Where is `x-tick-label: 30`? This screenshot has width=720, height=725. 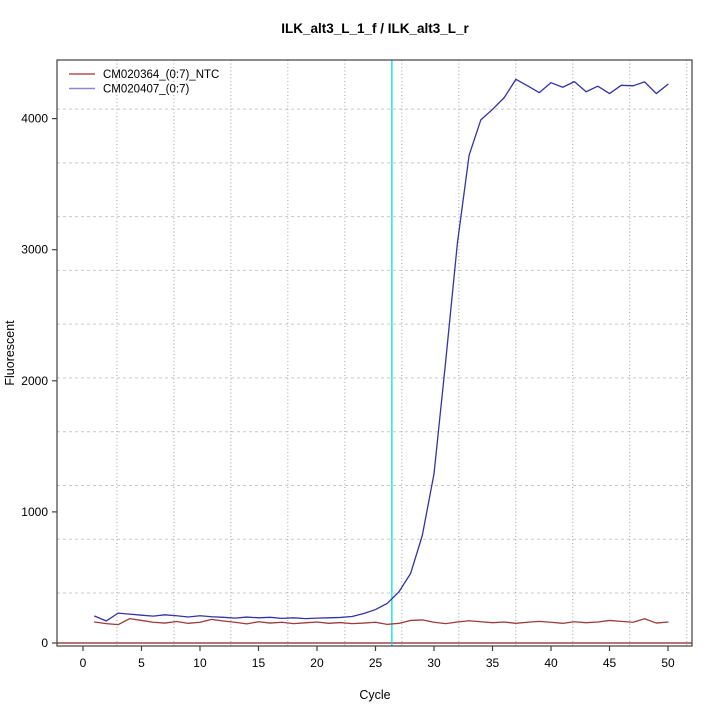
x-tick-label: 30 is located at coordinates (434, 663).